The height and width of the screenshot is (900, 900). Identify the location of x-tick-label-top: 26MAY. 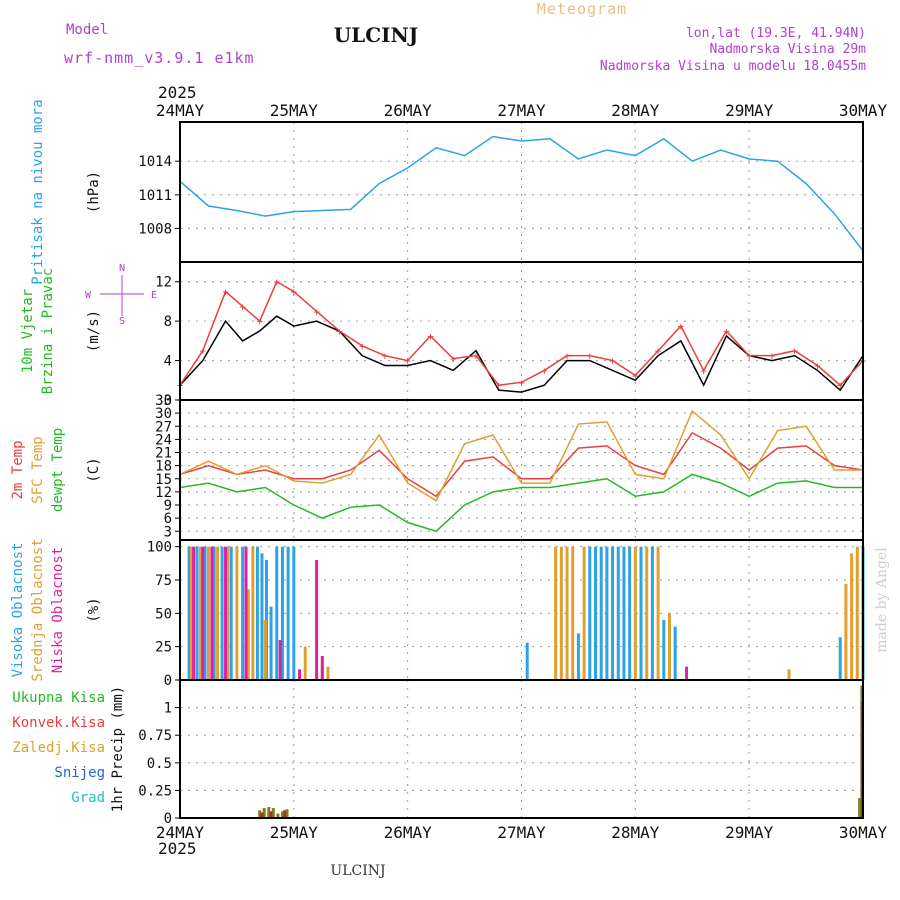
(408, 110).